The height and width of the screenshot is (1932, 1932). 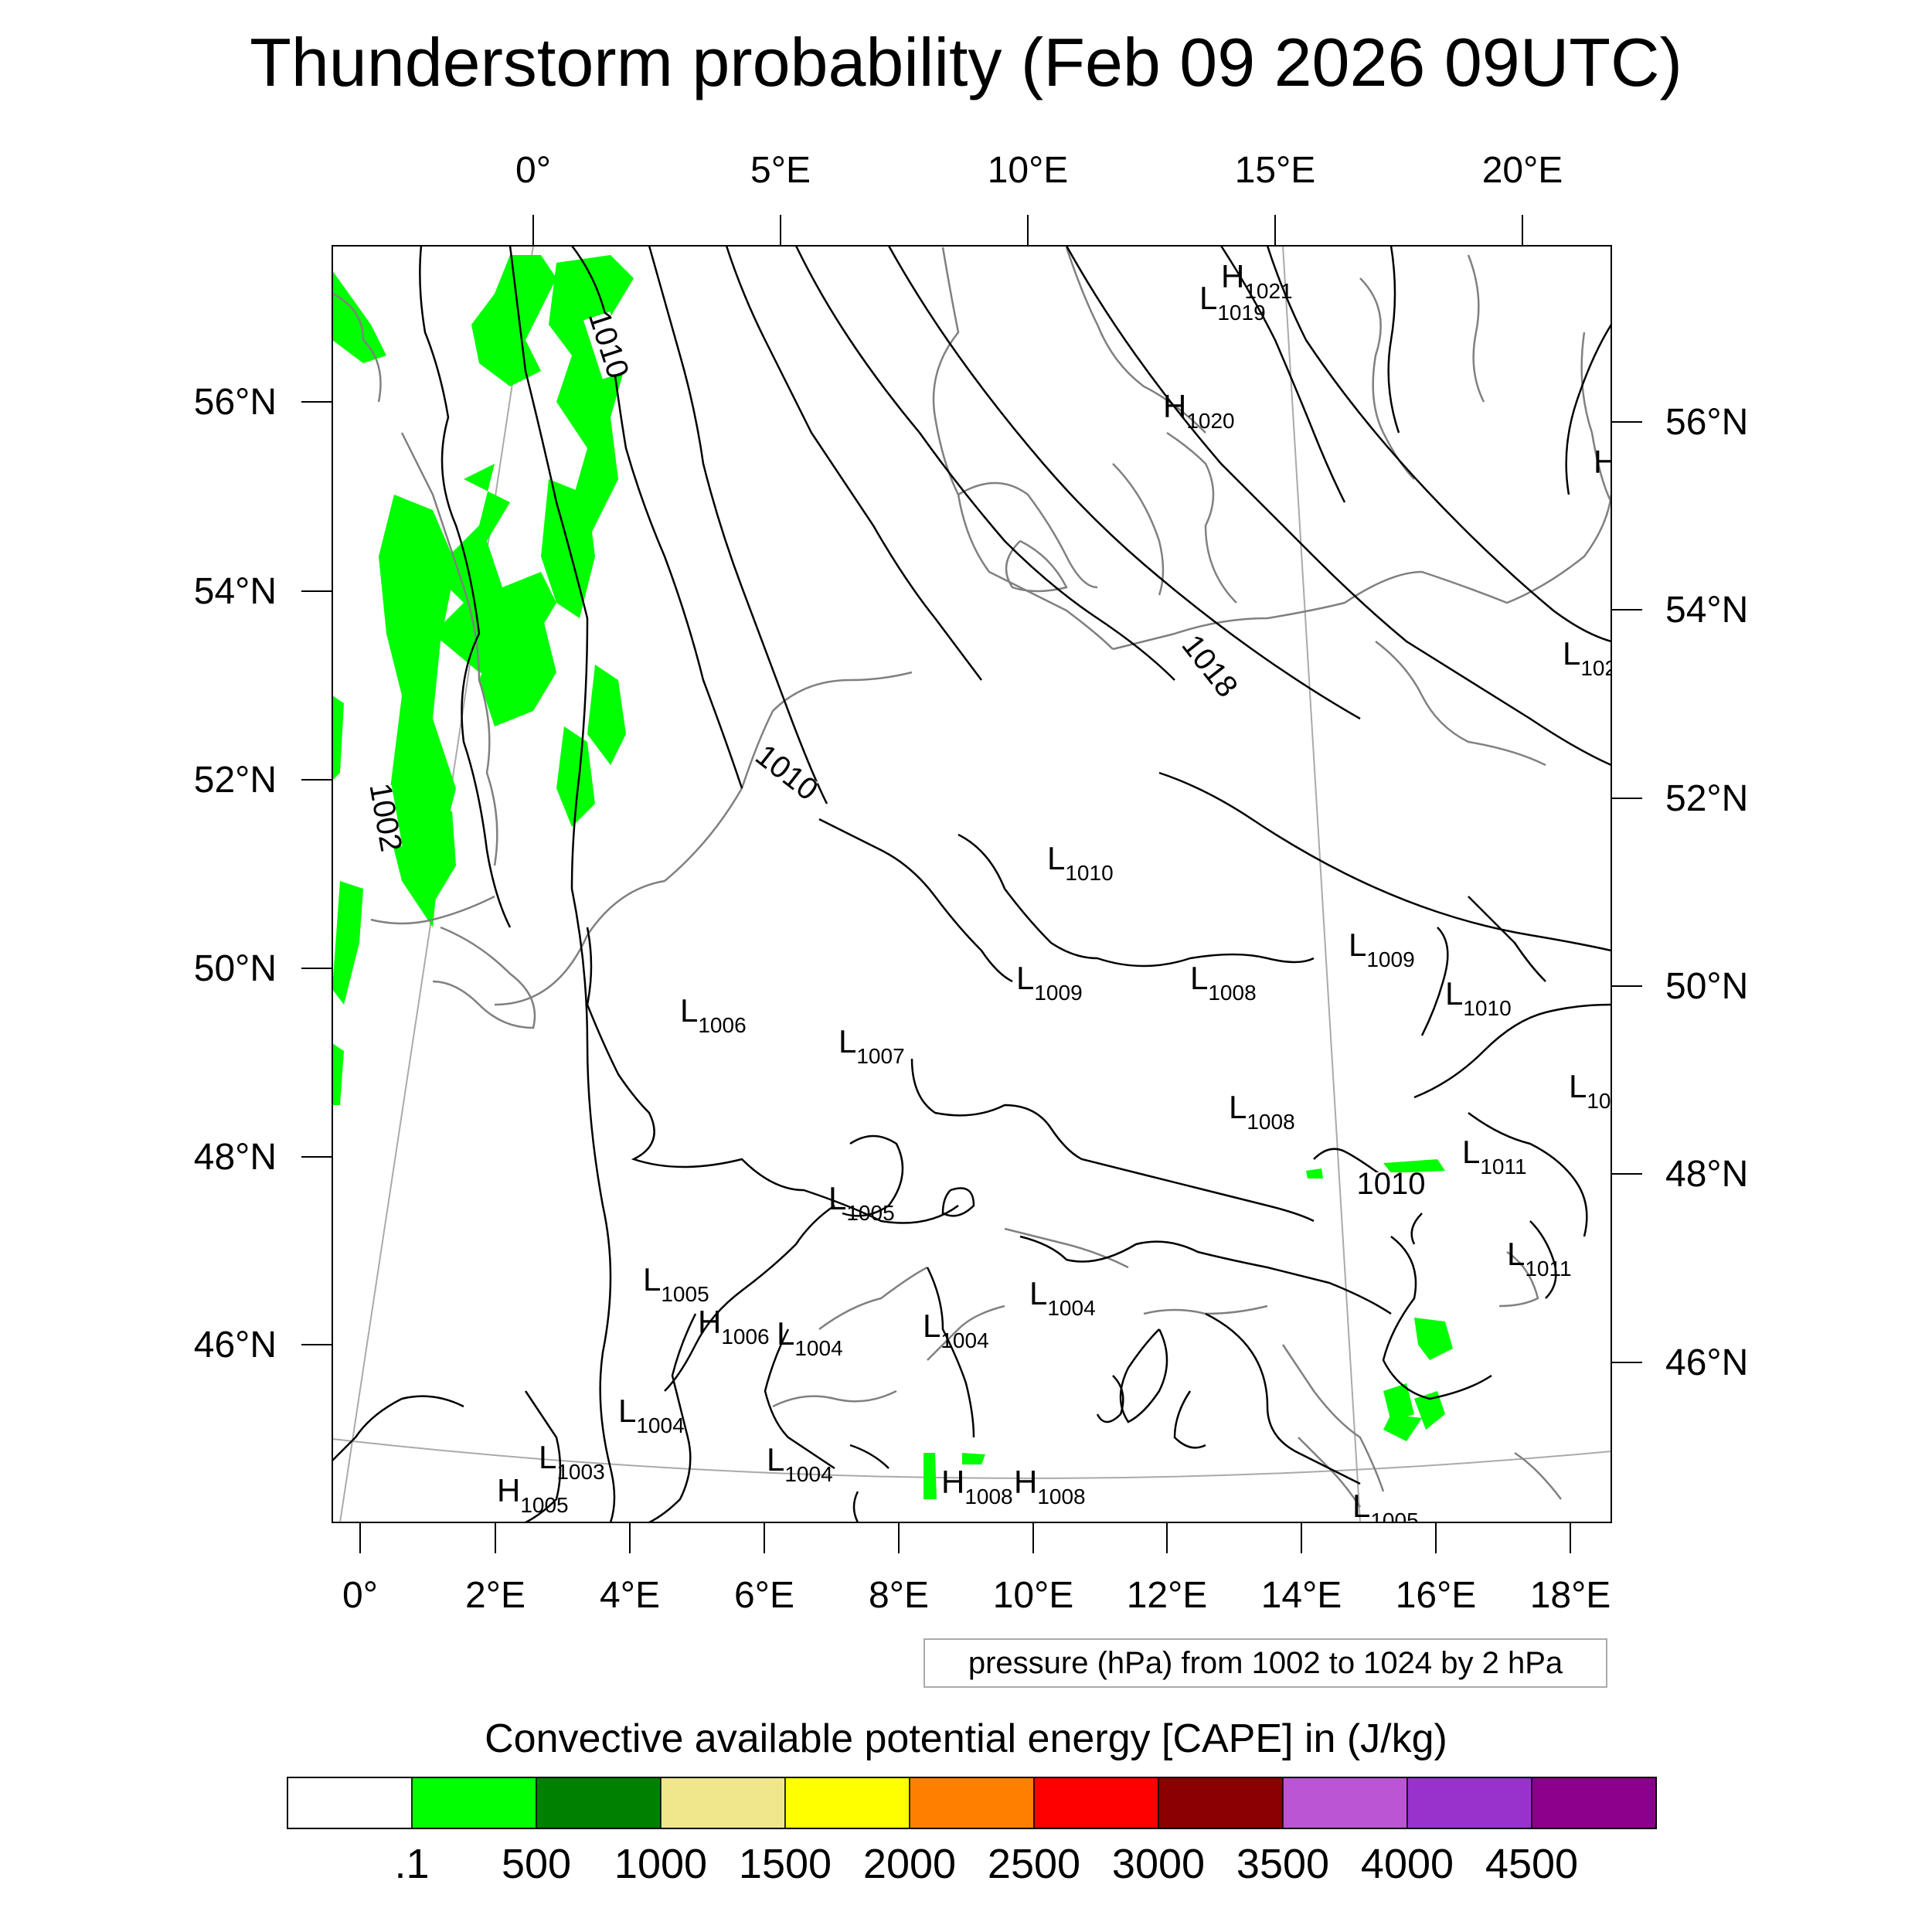 What do you see at coordinates (1301, 1596) in the screenshot?
I see `bottom-lon-label: 14°E` at bounding box center [1301, 1596].